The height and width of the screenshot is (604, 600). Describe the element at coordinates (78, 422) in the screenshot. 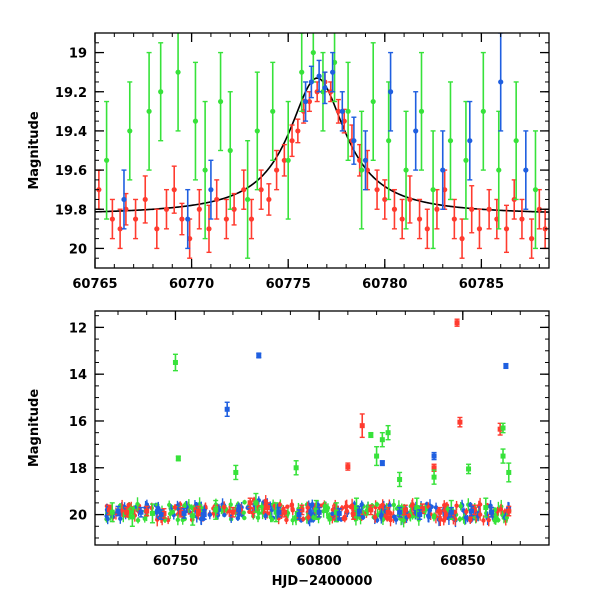

I see `y-tick-label: 16` at that location.